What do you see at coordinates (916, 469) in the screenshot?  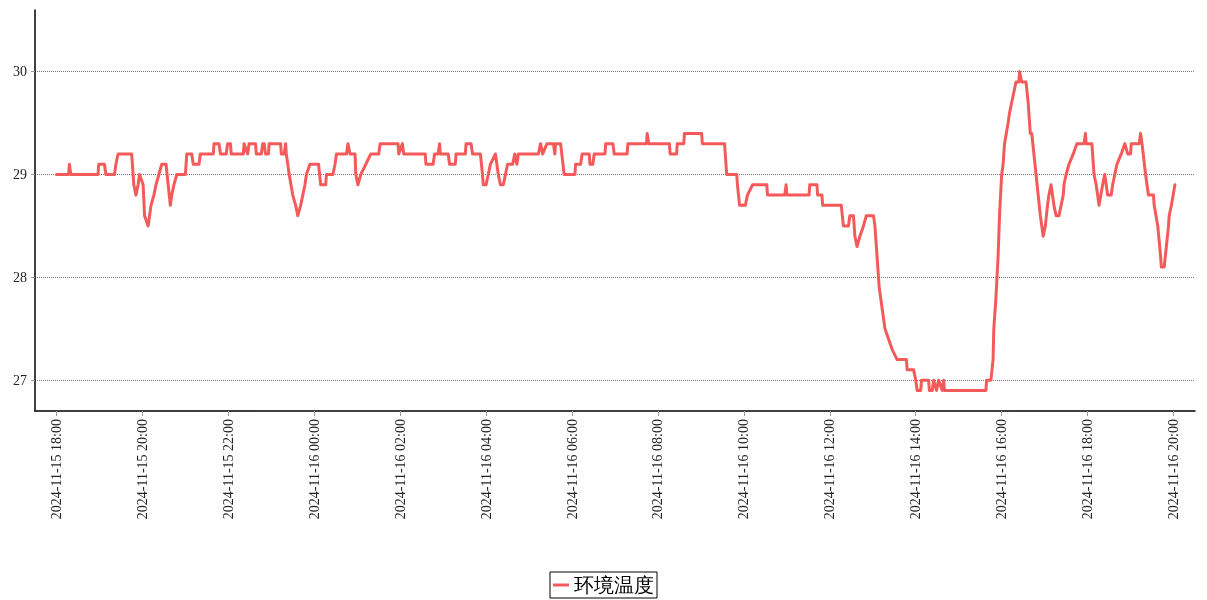 I see `x-tick-label: 2024-11-16 14:00` at bounding box center [916, 469].